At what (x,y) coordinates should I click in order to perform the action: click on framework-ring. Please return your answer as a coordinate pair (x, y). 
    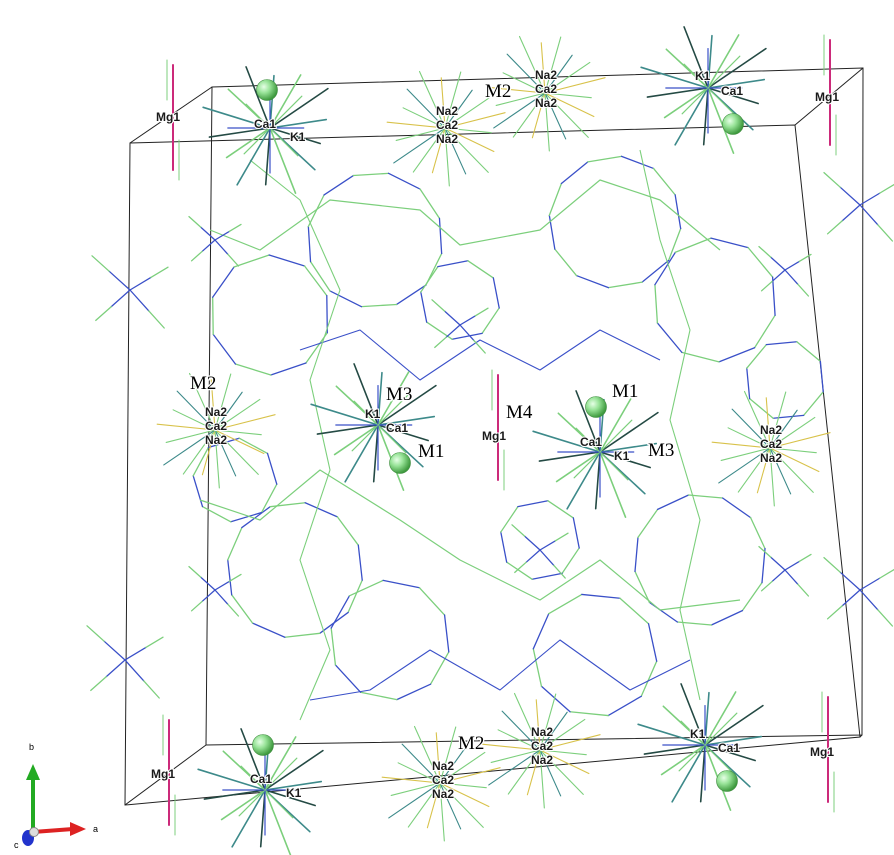
    Looking at the image, I should click on (465, 215).